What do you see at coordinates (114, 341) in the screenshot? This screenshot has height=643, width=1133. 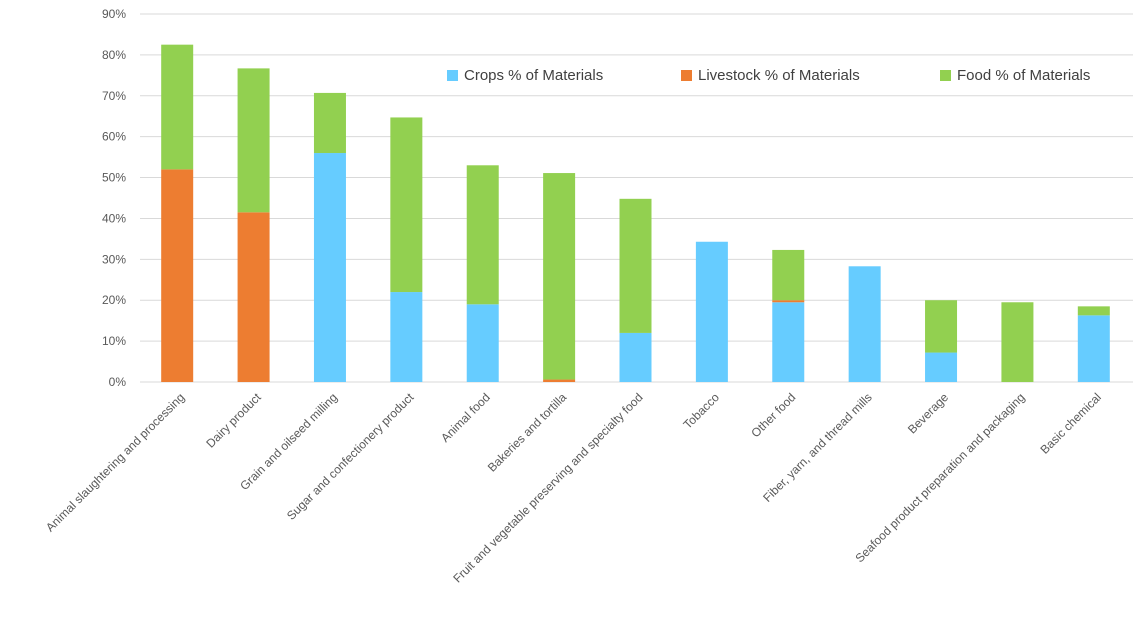 I see `y-tick-label: 10%` at bounding box center [114, 341].